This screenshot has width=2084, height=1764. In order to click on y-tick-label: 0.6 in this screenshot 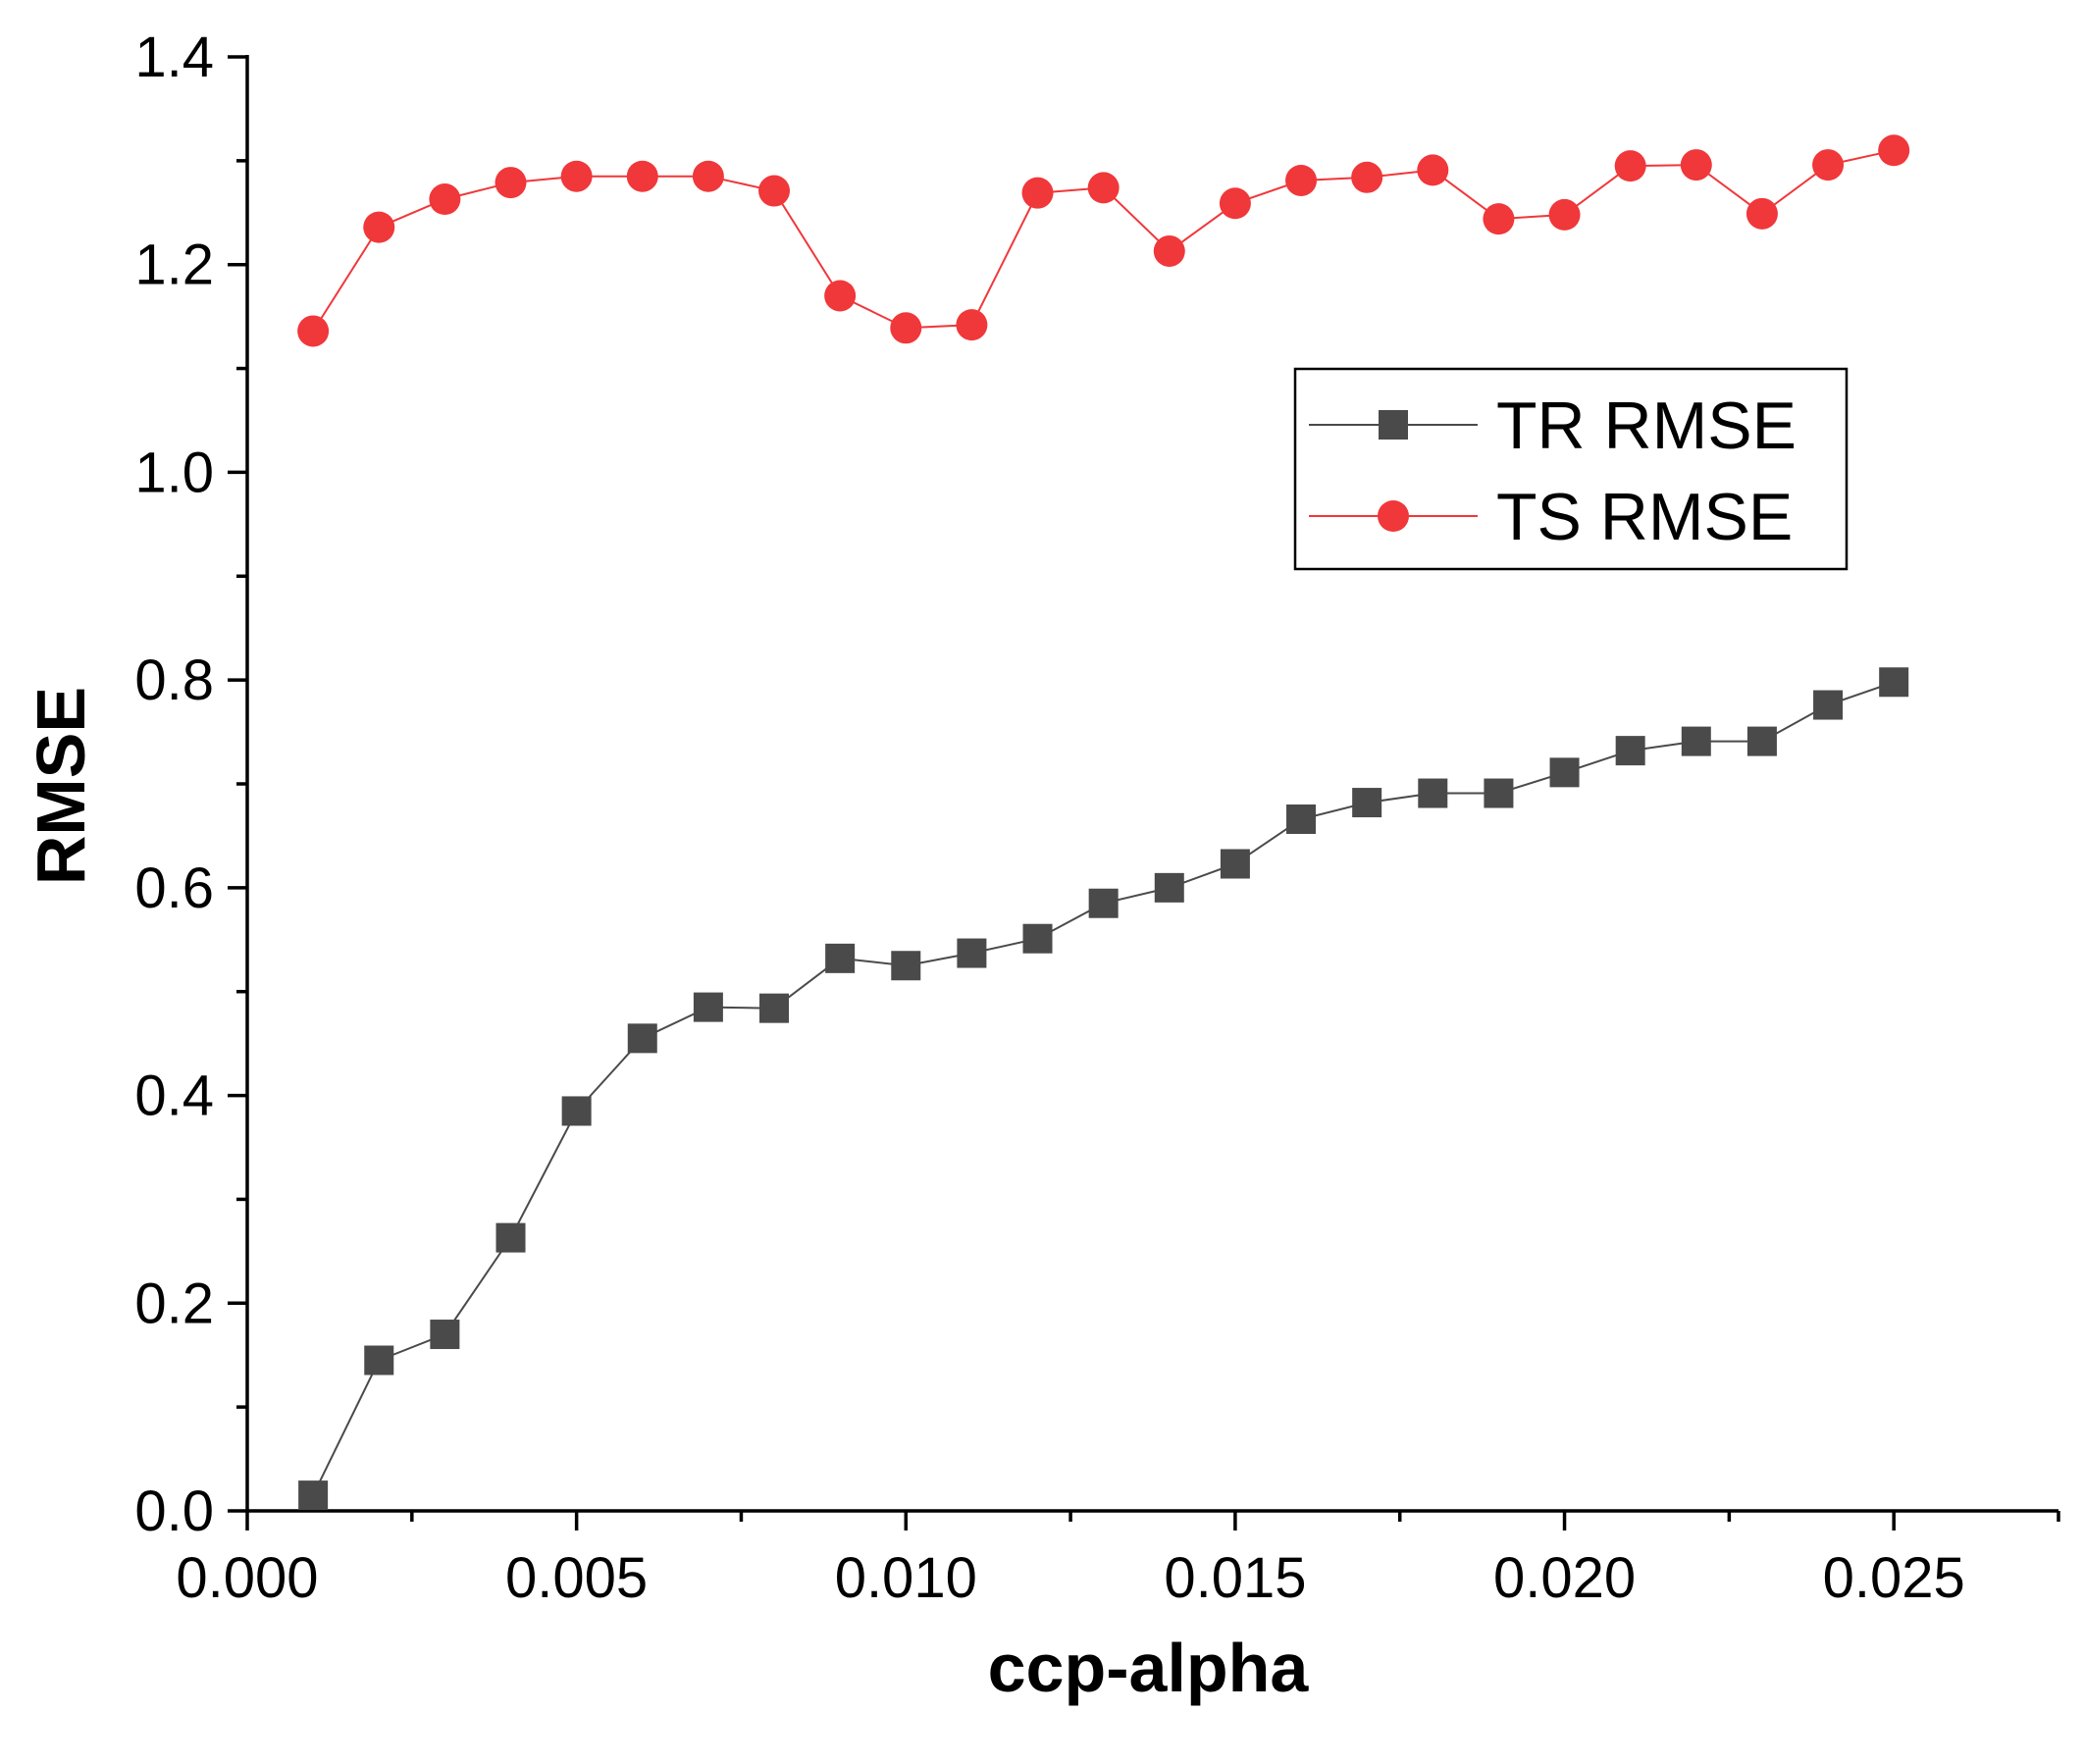, I will do `click(174, 888)`.